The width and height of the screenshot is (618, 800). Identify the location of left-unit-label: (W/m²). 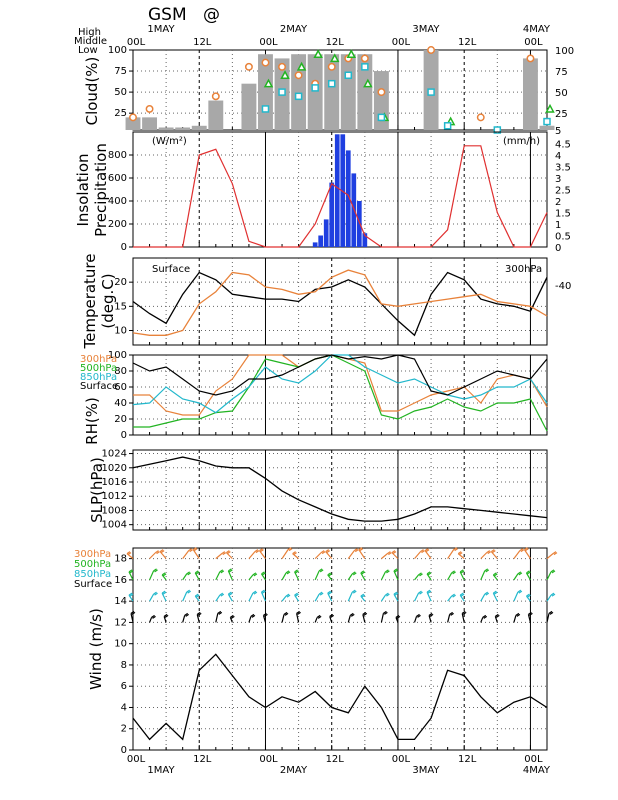
(169, 141).